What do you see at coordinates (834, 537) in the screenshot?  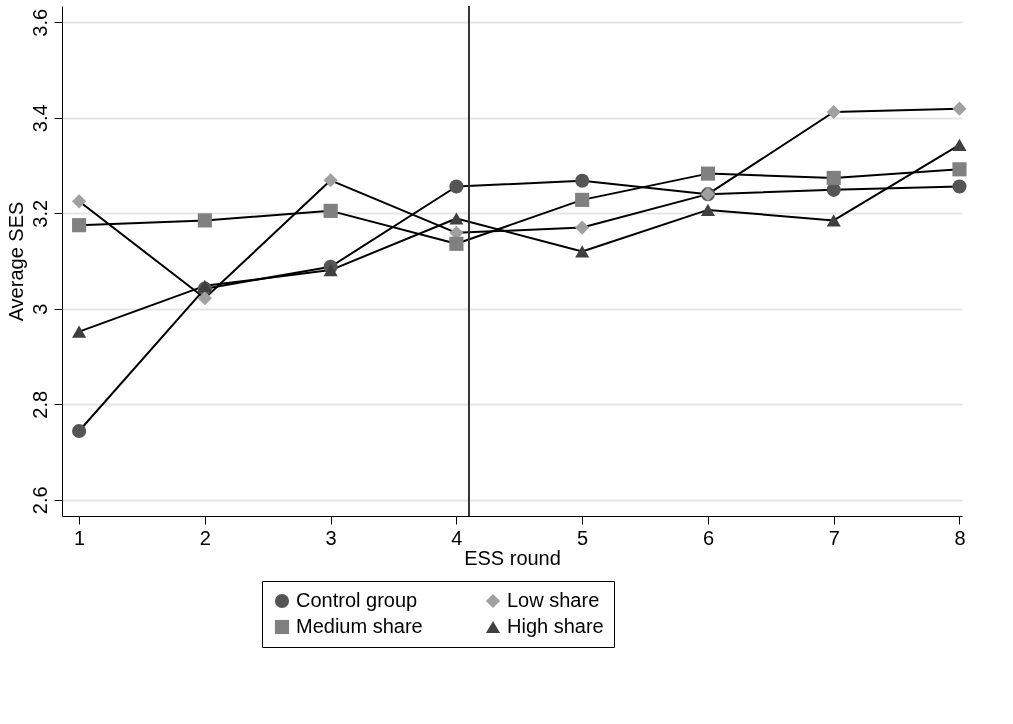 I see `x-tick-label: 7` at bounding box center [834, 537].